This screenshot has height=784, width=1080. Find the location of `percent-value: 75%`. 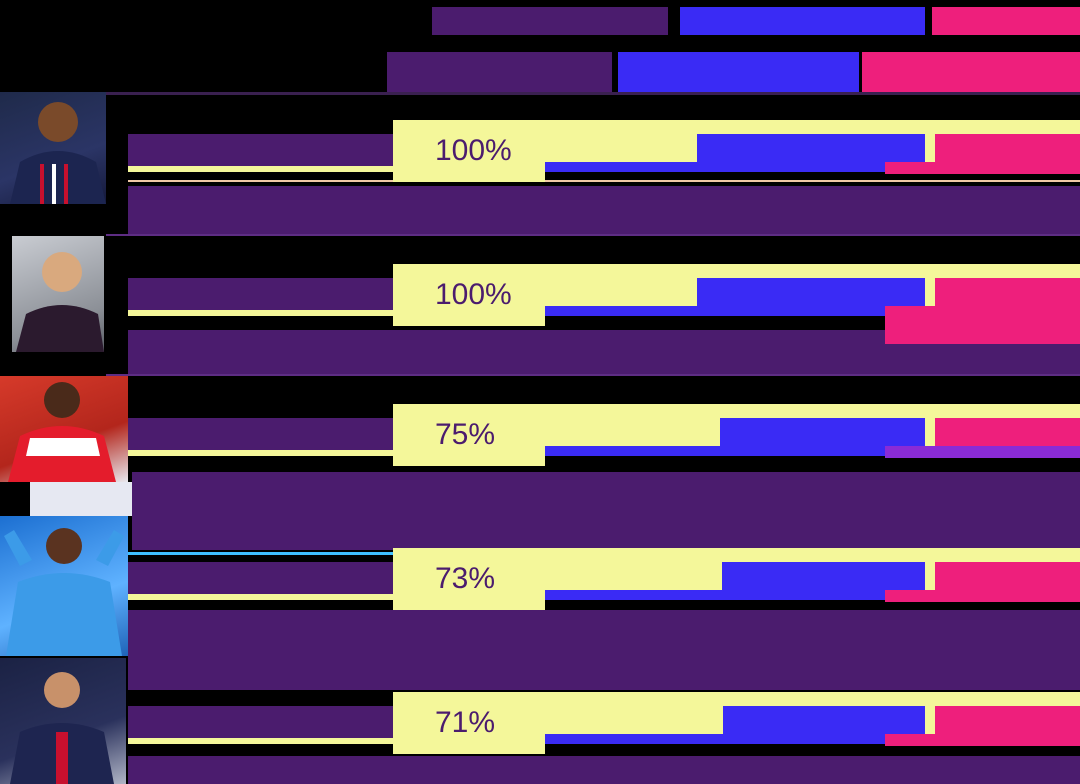

percent-value: 75% is located at coordinates (469, 435).